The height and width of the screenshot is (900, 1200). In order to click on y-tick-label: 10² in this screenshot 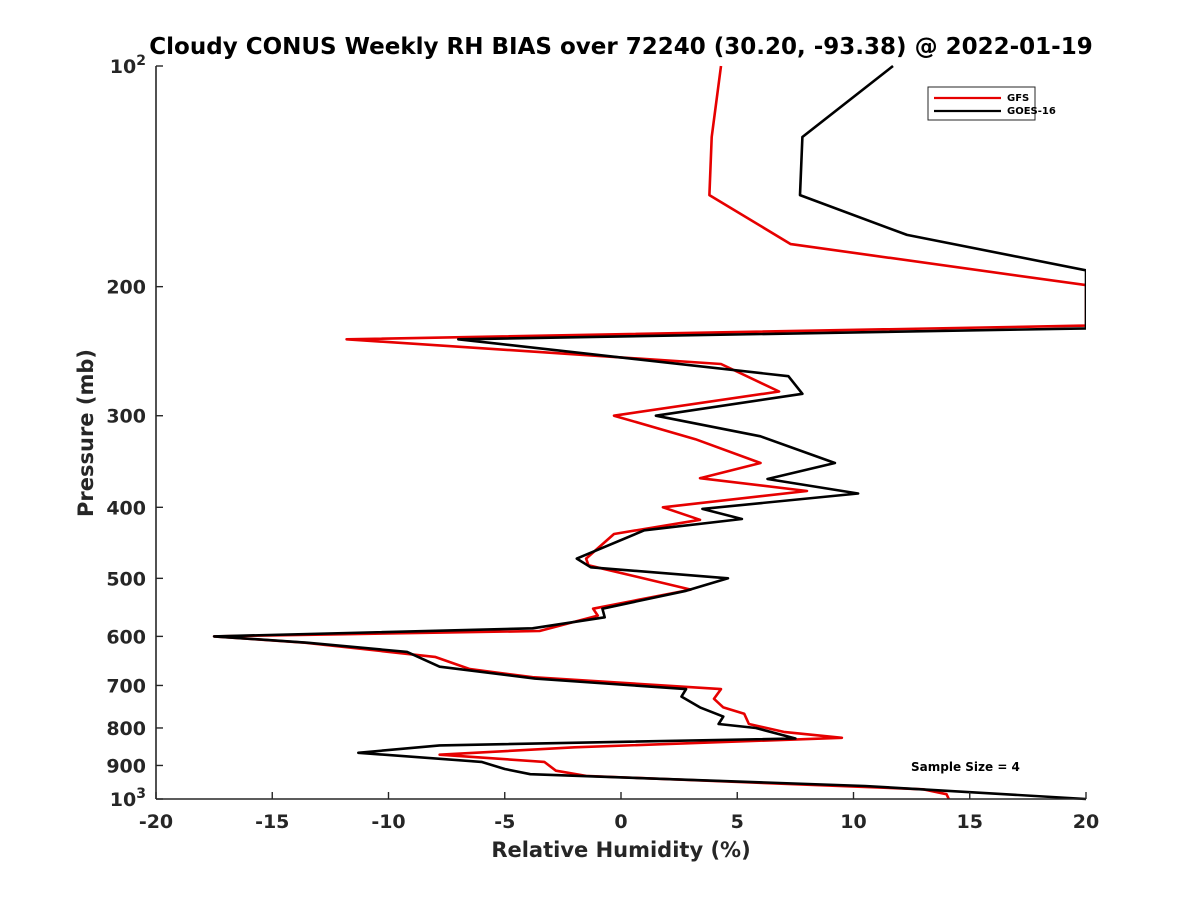, I will do `click(128, 65)`.